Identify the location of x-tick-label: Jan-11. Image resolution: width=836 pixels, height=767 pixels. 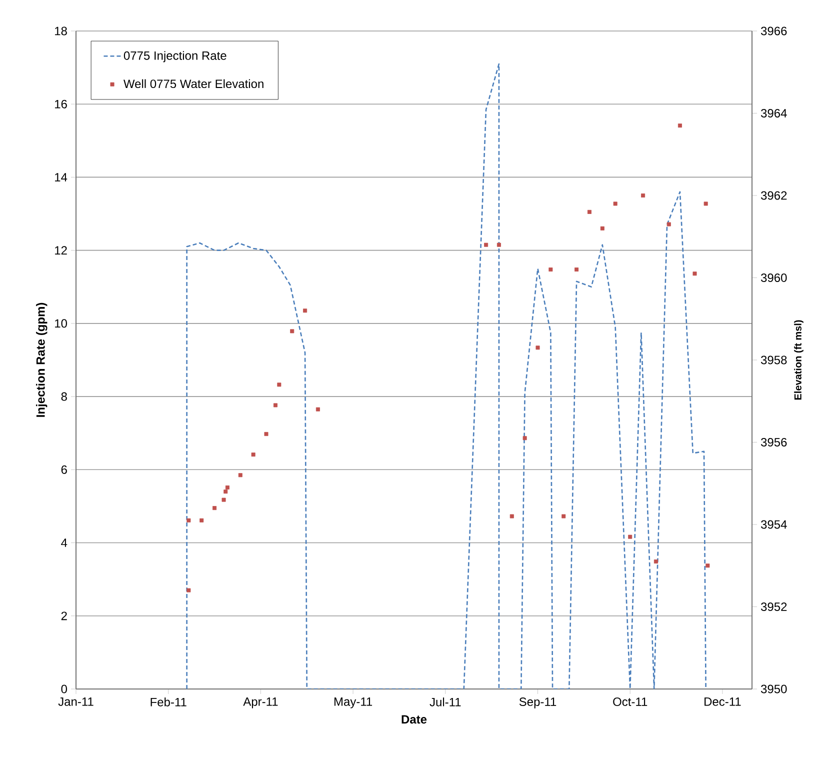
(76, 702).